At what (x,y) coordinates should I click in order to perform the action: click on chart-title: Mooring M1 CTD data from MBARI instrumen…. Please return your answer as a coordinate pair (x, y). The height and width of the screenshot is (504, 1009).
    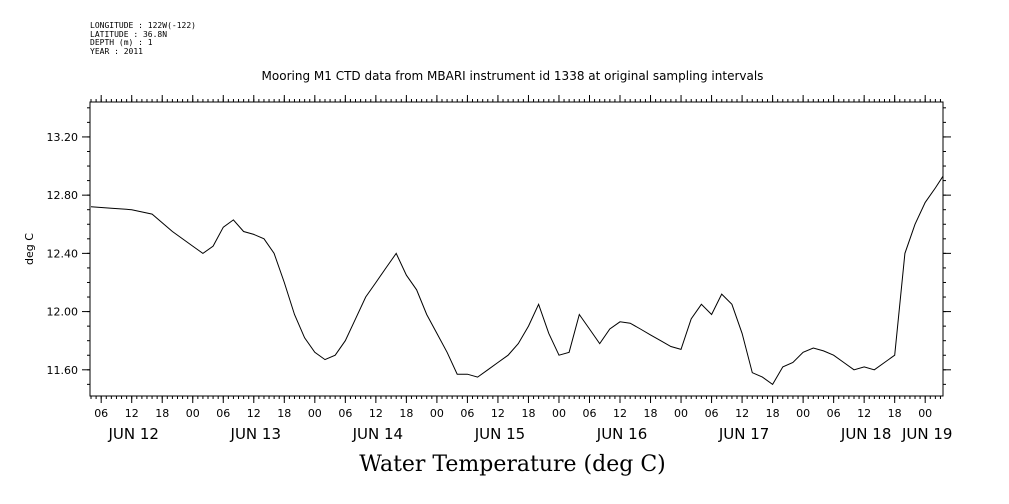
    Looking at the image, I should click on (512, 76).